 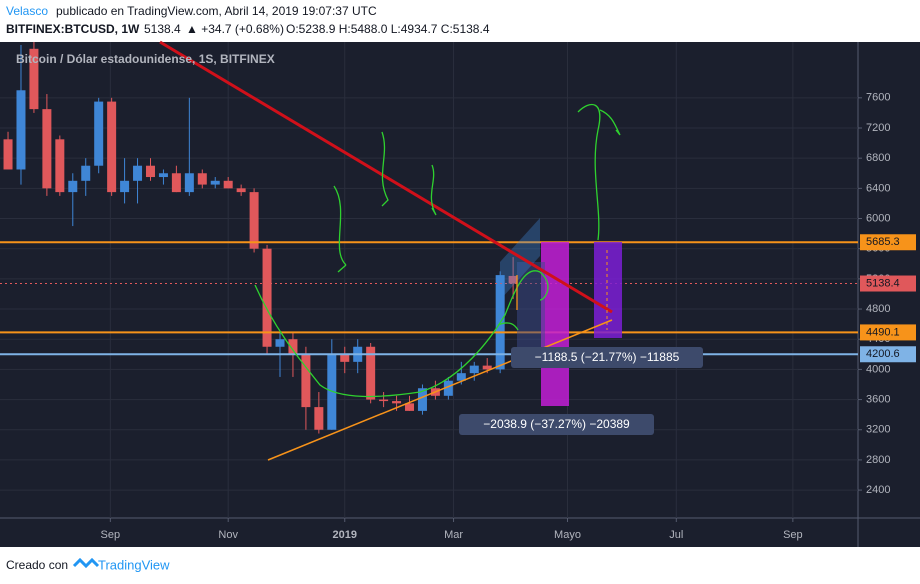 What do you see at coordinates (878, 218) in the screenshot?
I see `y-tick-label: 6000` at bounding box center [878, 218].